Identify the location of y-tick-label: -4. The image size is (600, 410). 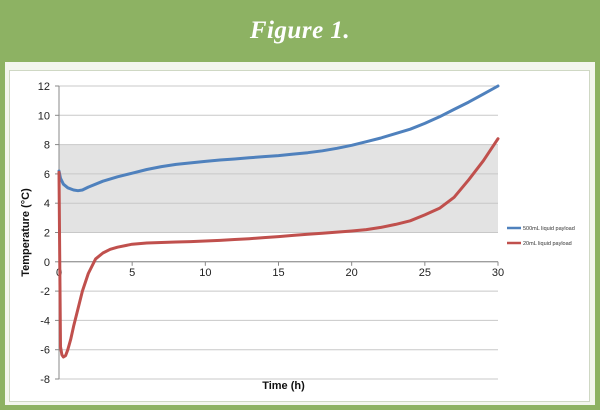
(45, 321).